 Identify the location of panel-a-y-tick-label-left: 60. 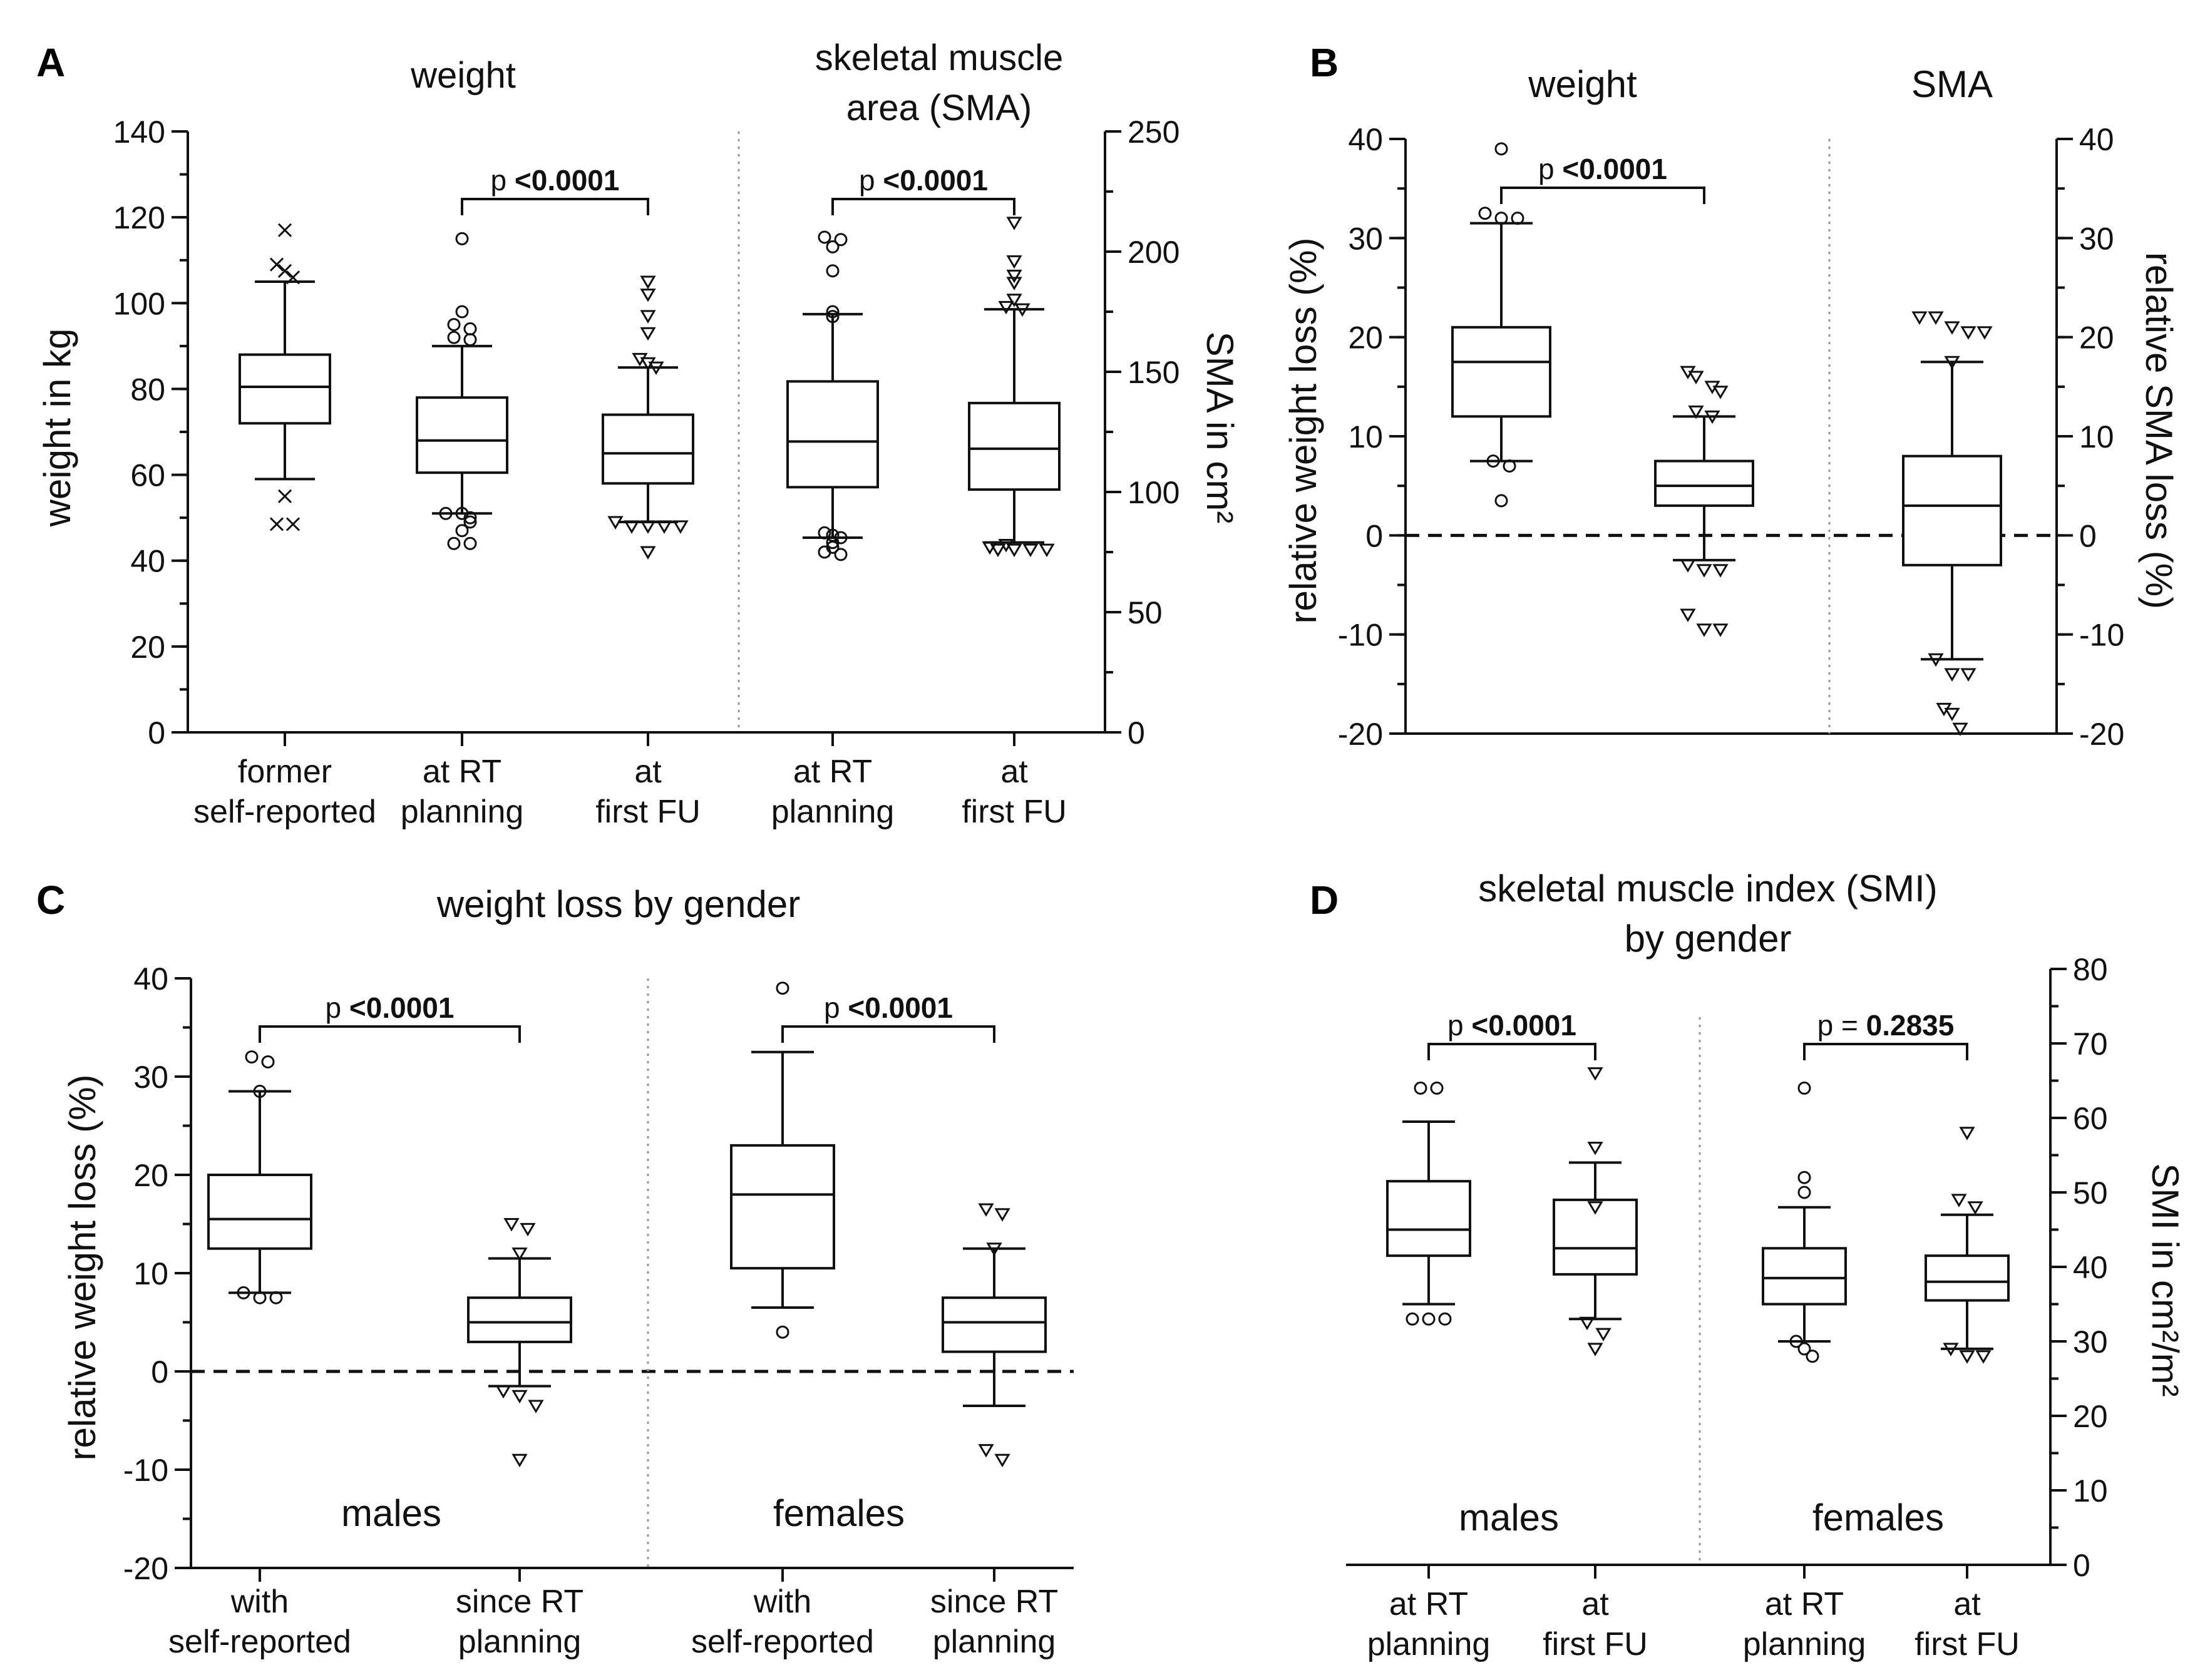
(147, 475).